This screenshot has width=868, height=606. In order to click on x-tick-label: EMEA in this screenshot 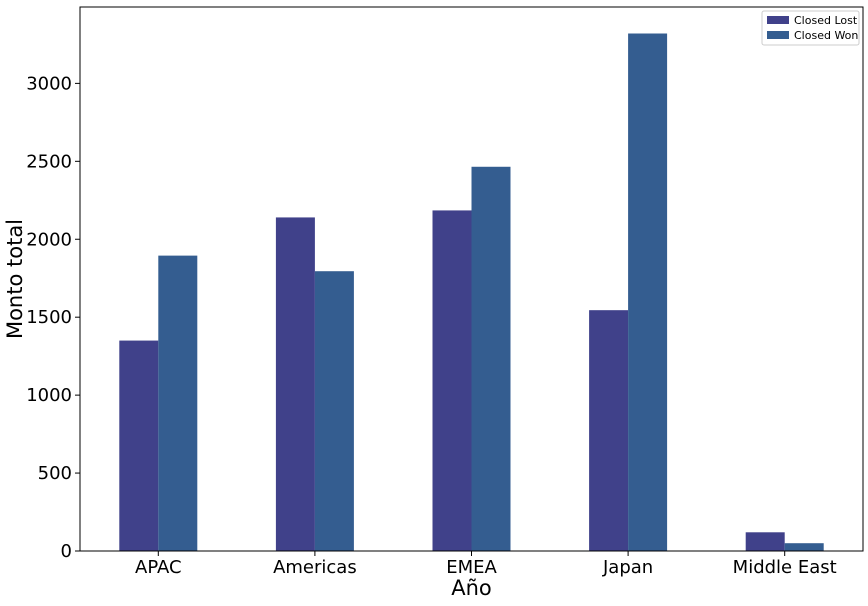, I will do `click(471, 567)`.